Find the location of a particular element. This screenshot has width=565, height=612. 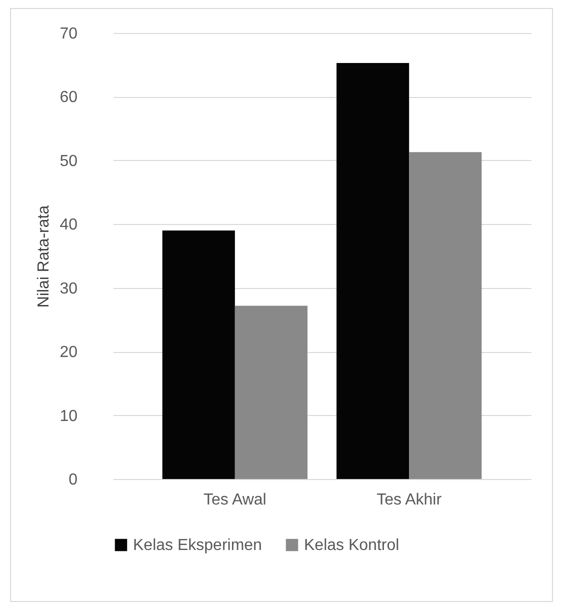

legend-label: Kelas Eksperimen is located at coordinates (197, 545).